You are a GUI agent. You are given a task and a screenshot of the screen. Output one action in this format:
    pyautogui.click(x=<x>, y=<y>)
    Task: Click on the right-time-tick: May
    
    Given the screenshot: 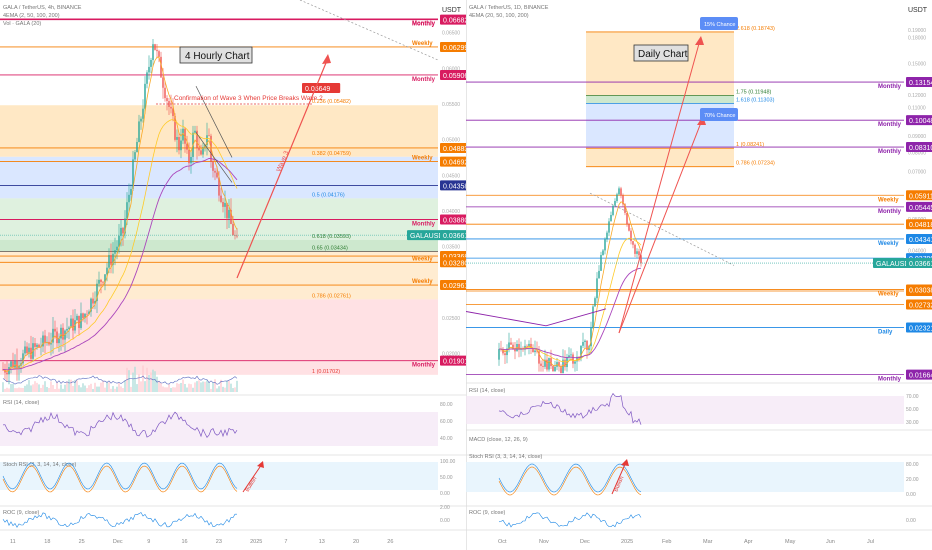 What is the action you would take?
    pyautogui.click(x=790, y=542)
    